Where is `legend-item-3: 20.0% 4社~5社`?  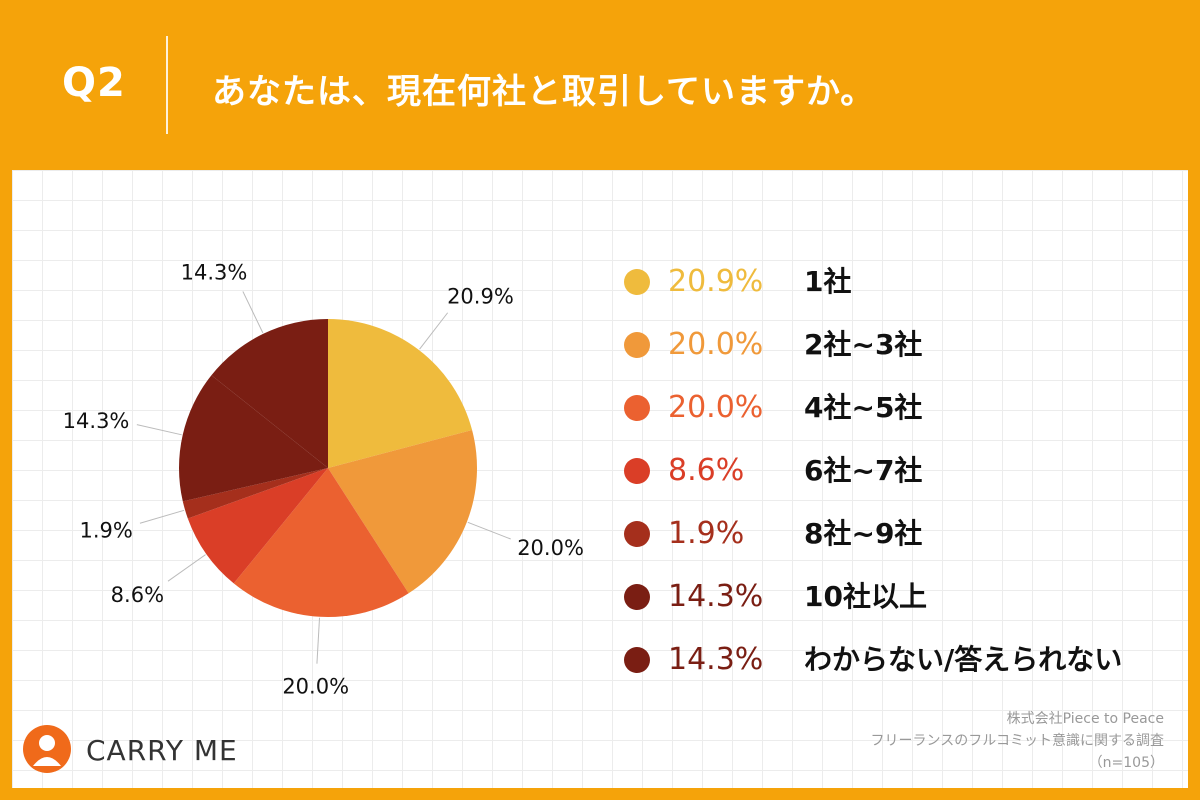 legend-item-3: 20.0% 4社~5社 is located at coordinates (904, 422).